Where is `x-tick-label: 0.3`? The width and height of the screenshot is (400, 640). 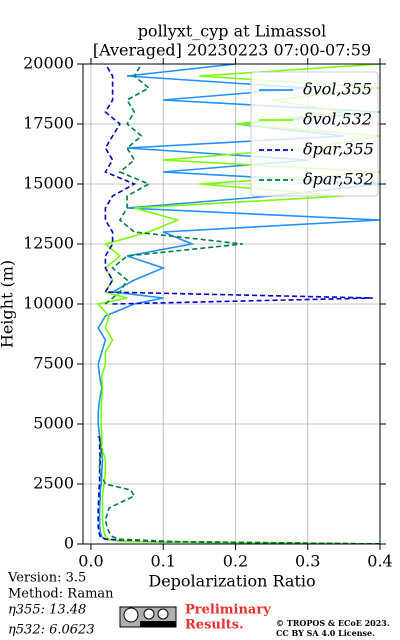
x-tick-label: 0.3 is located at coordinates (307, 561).